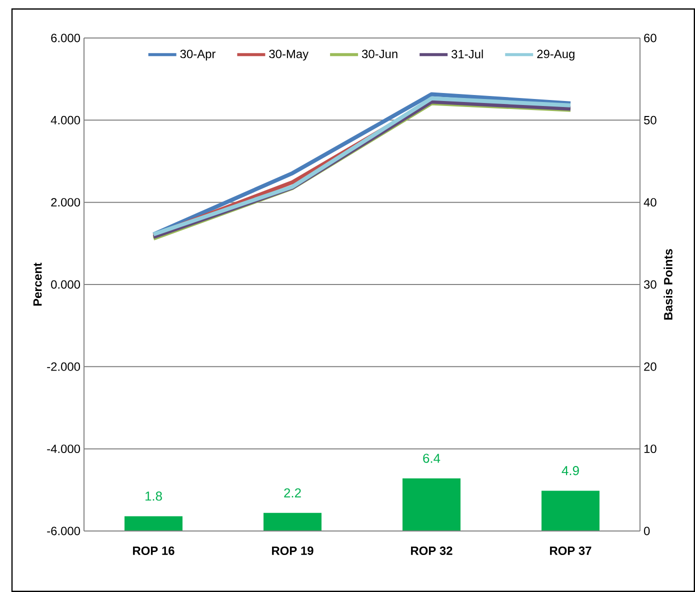 Image resolution: width=695 pixels, height=592 pixels. Describe the element at coordinates (431, 458) in the screenshot. I see `data-label: 6.4` at that location.